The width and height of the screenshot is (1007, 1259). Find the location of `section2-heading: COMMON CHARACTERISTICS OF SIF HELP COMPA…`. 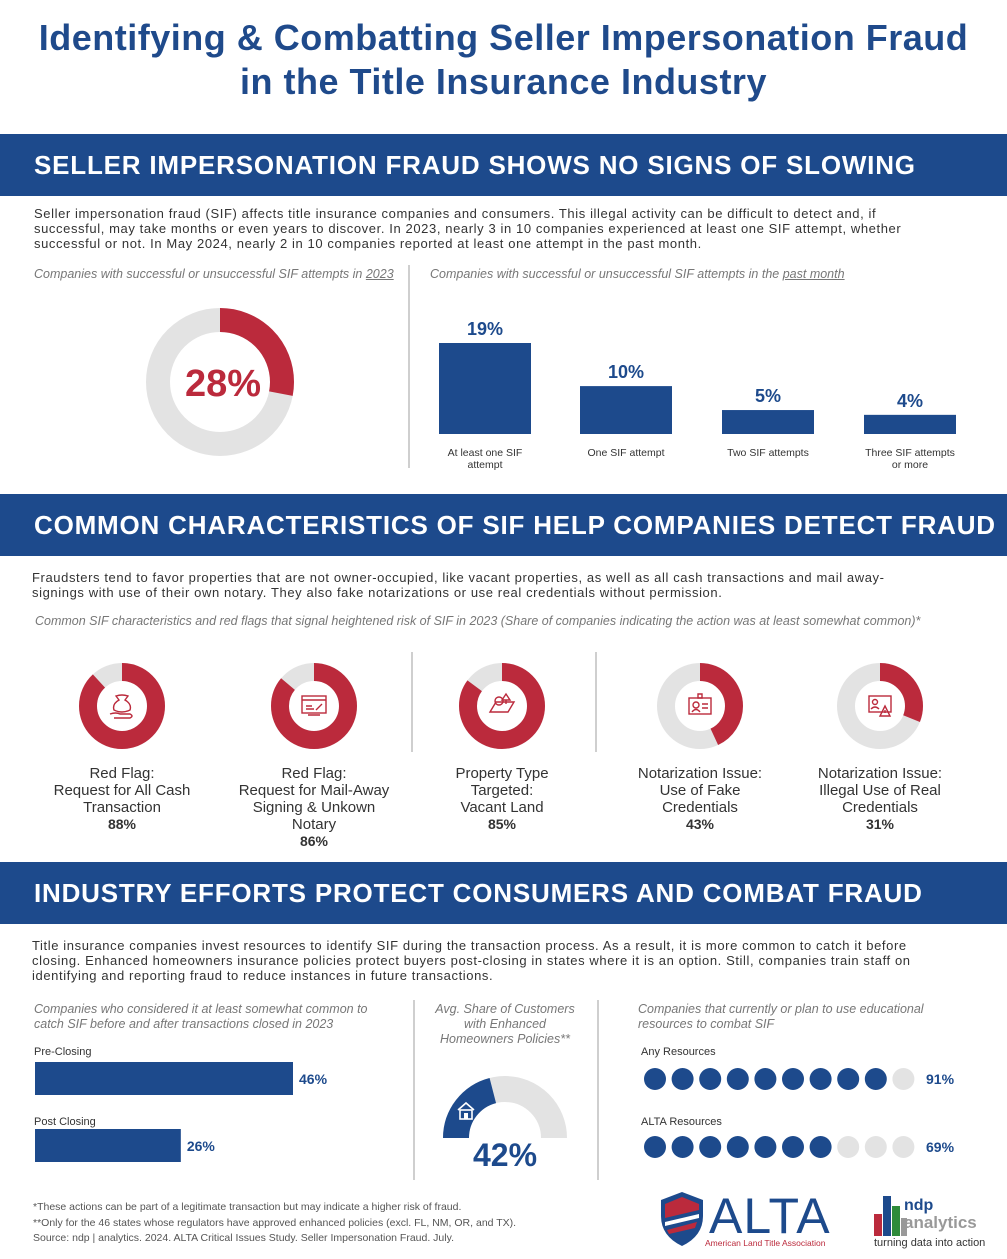

section2-heading: COMMON CHARACTERISTICS OF SIF HELP COMPA… is located at coordinates (503, 525).